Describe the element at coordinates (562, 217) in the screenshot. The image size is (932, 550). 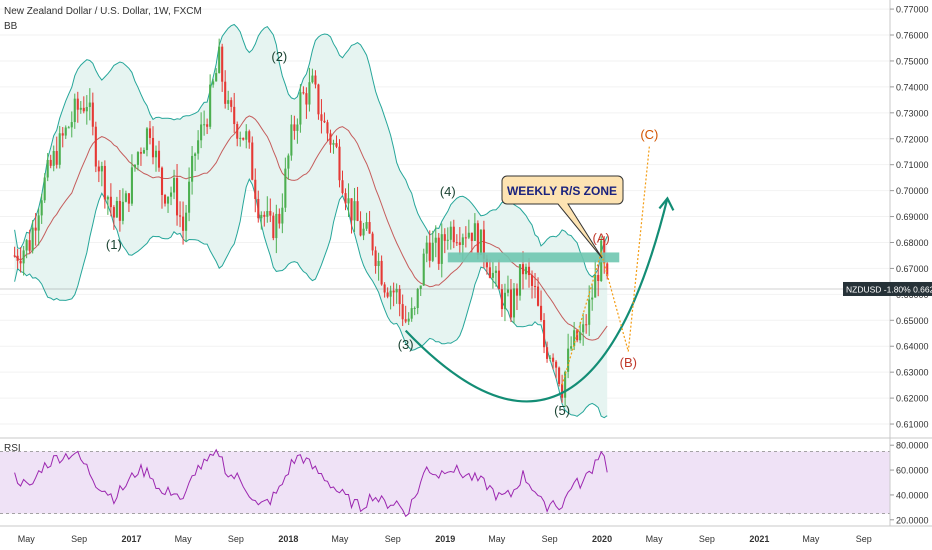
I see `zone-callout-bubble` at that location.